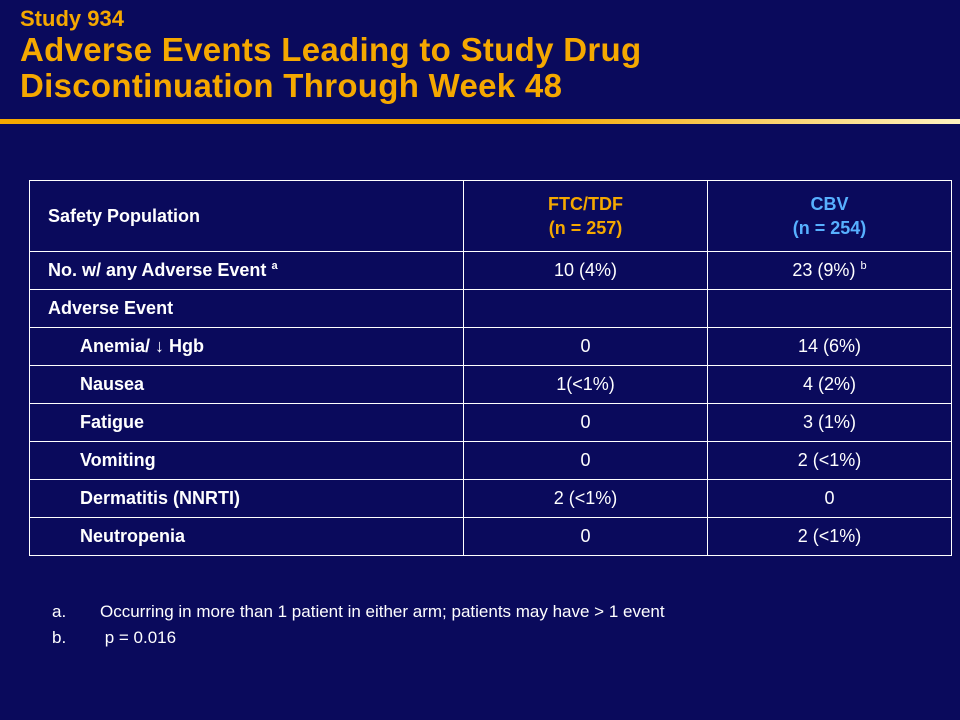 This screenshot has width=960, height=720. What do you see at coordinates (585, 384) in the screenshot?
I see `event-ftc-value: 1(<1%)` at bounding box center [585, 384].